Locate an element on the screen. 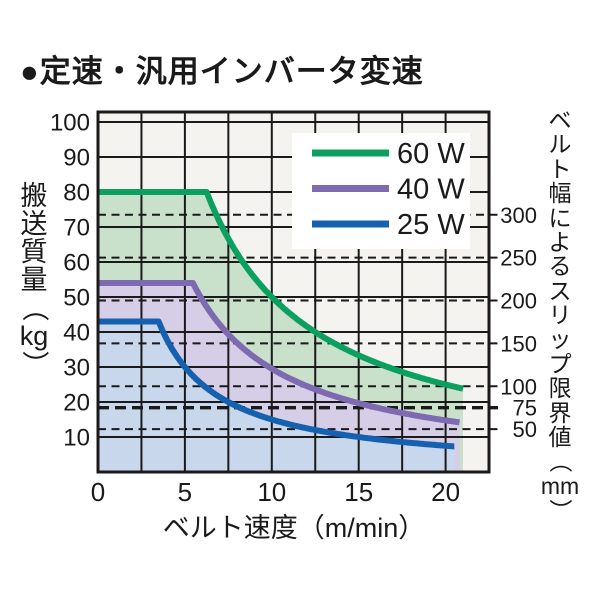 Image resolution: width=600 pixels, height=600 pixels. axis-title-char: る is located at coordinates (560, 266).